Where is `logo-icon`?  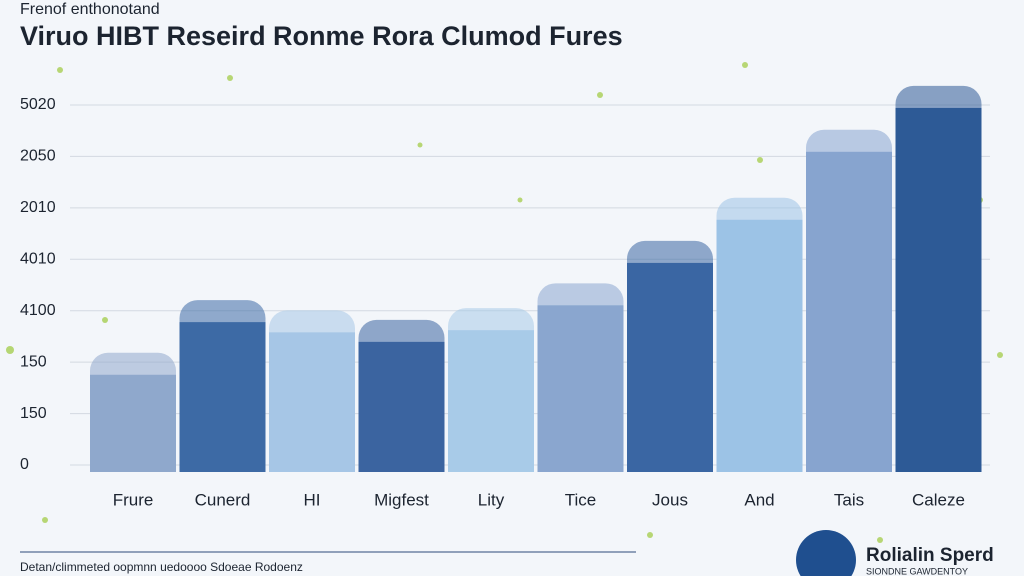
logo-icon is located at coordinates (826, 553).